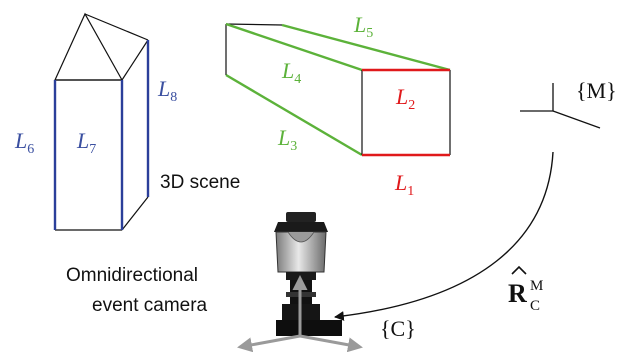 Image resolution: width=642 pixels, height=352 pixels. What do you see at coordinates (287, 139) in the screenshot?
I see `label-L3: L3` at bounding box center [287, 139].